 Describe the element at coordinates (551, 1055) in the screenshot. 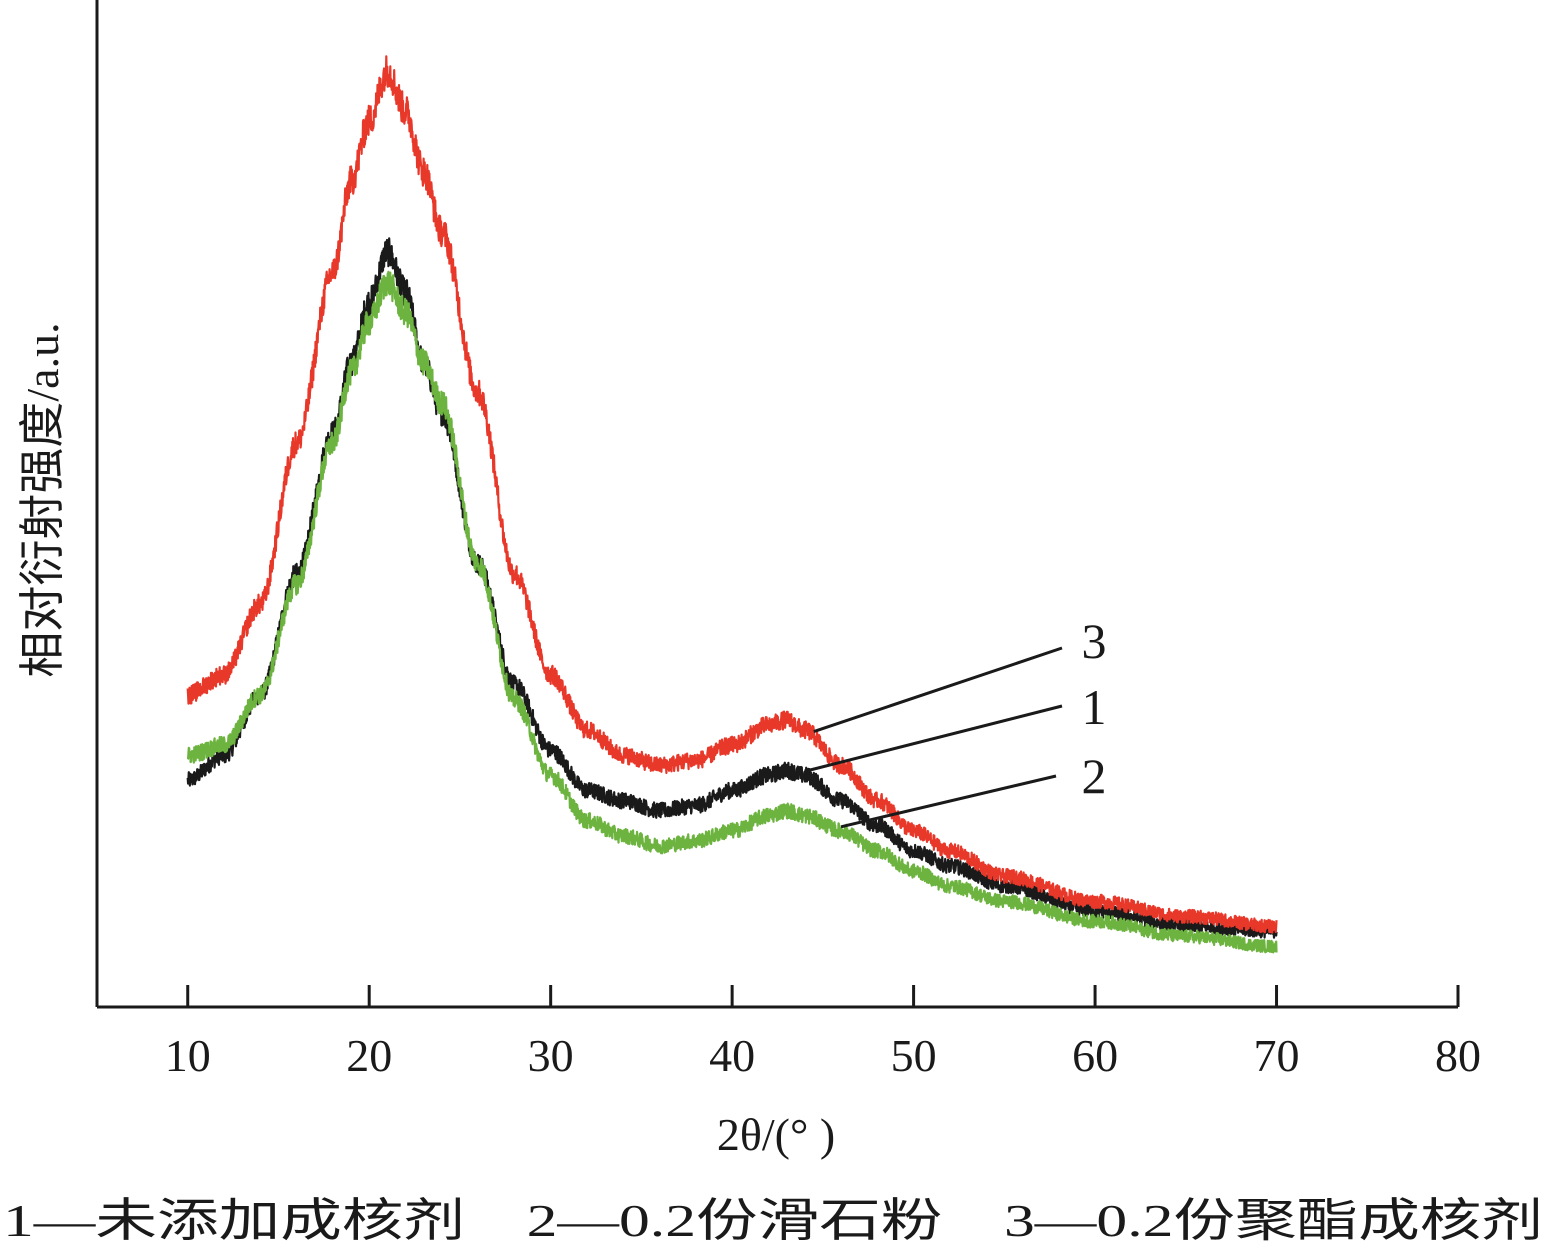

I see `x-tick-label-30: 30` at that location.